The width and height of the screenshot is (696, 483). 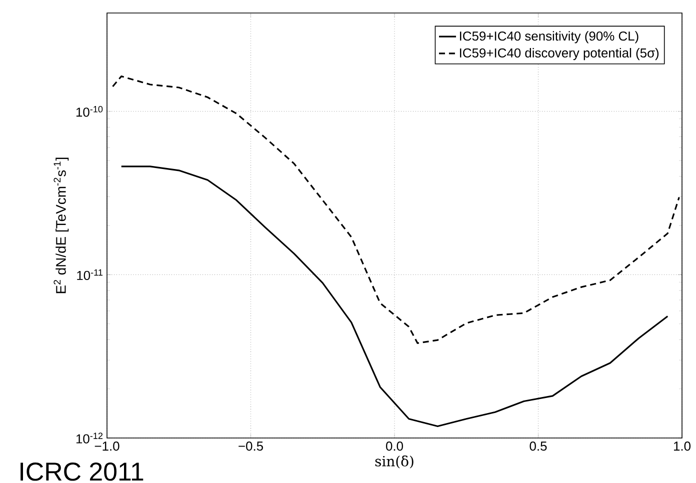 I want to click on x-tick-label: −0.5, so click(x=250, y=446).